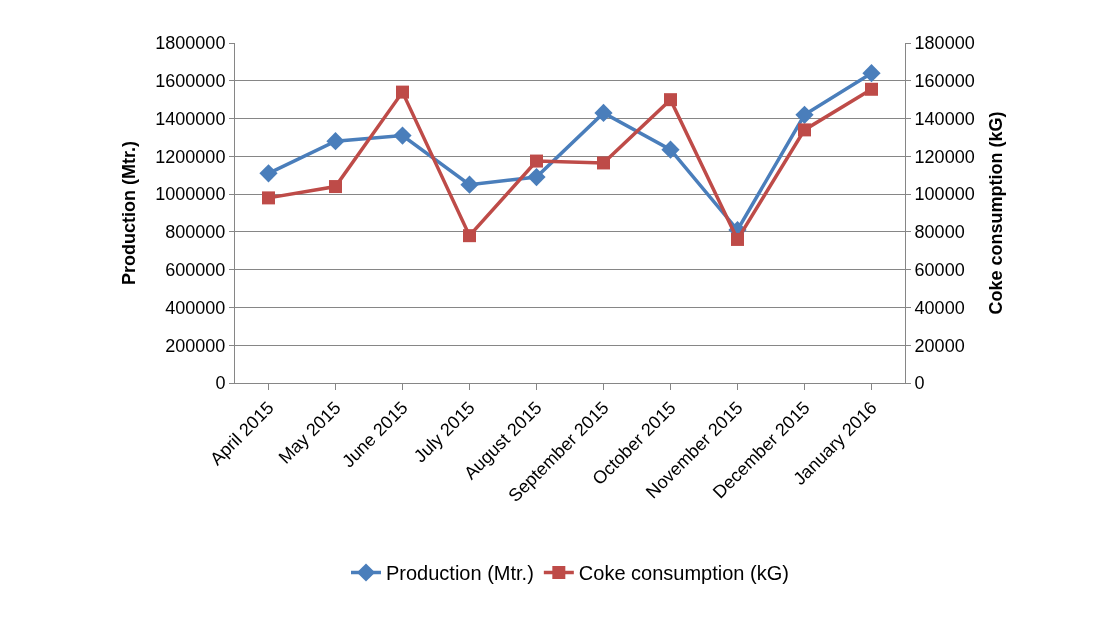 The height and width of the screenshot is (628, 1093). Describe the element at coordinates (460, 573) in the screenshot. I see `legend-label: Production (Mtr.)` at that location.